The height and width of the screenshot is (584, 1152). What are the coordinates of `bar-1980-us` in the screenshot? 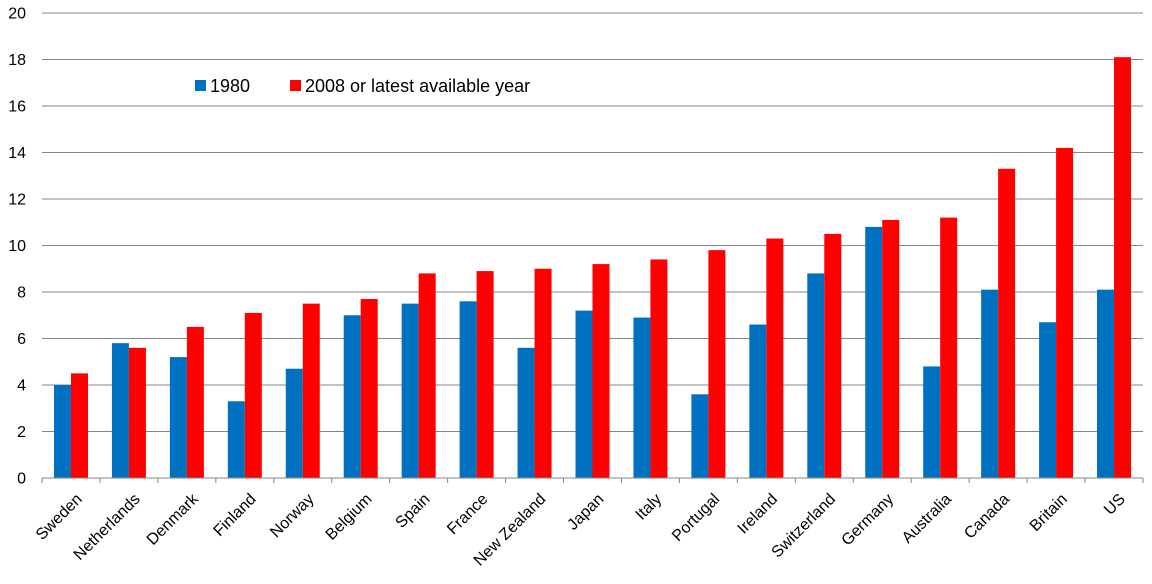 It's located at (1106, 383).